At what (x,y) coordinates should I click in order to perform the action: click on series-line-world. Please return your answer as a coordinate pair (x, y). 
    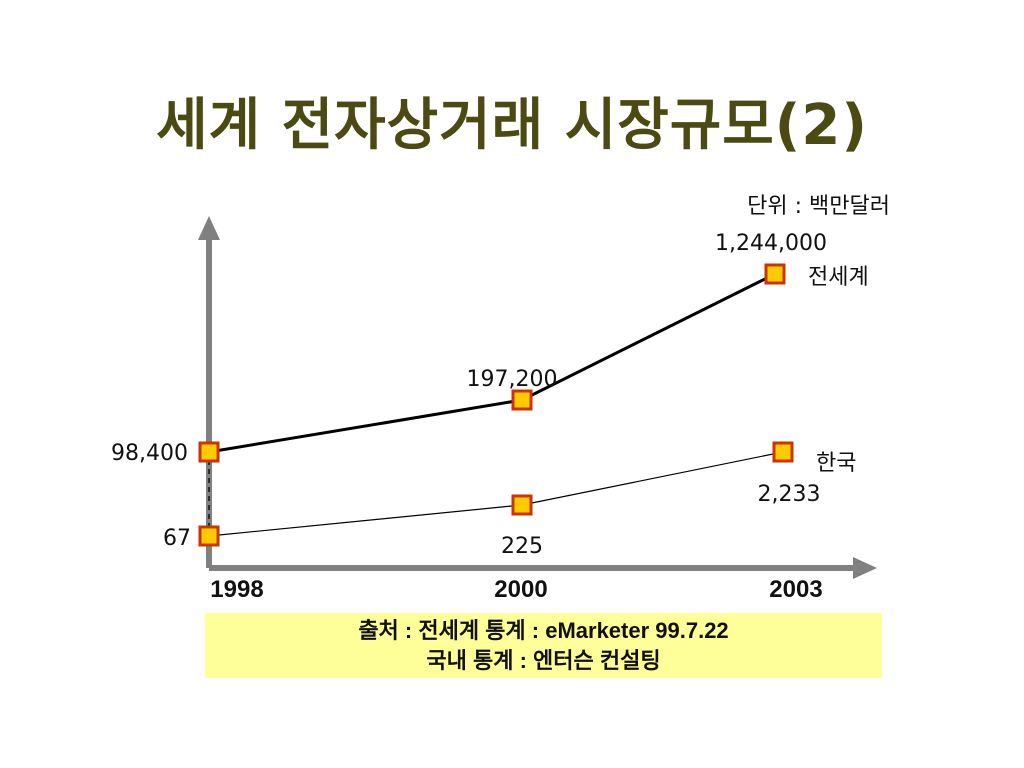
    Looking at the image, I should click on (492, 363).